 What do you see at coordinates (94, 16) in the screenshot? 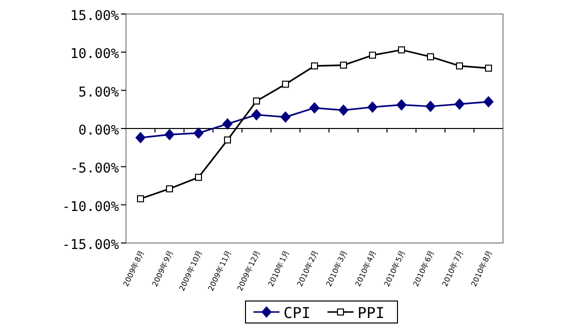
I see `y-tick-label: 15.00%` at bounding box center [94, 16].